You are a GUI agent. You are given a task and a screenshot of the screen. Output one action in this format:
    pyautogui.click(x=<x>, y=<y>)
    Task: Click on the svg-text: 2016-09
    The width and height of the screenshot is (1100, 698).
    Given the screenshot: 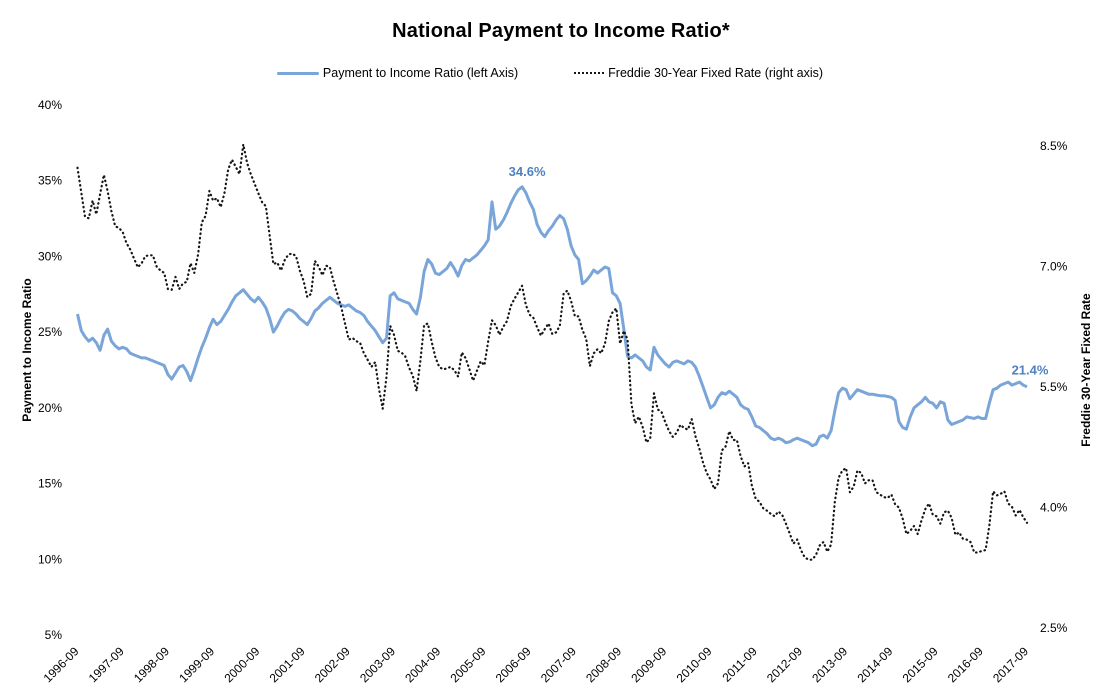 What is the action you would take?
    pyautogui.click(x=965, y=664)
    